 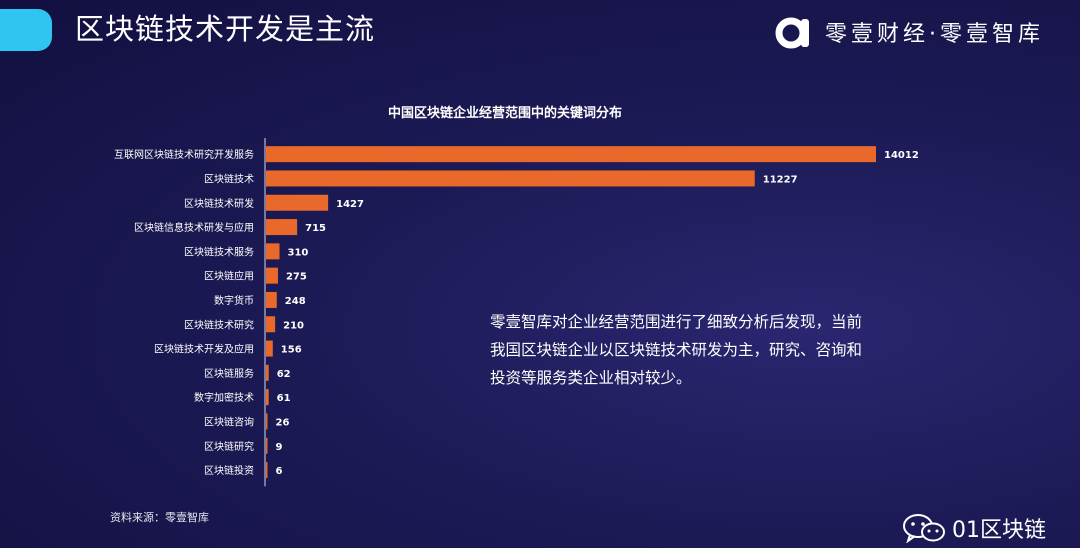 I want to click on category-label: 区块链服务, so click(x=229, y=373).